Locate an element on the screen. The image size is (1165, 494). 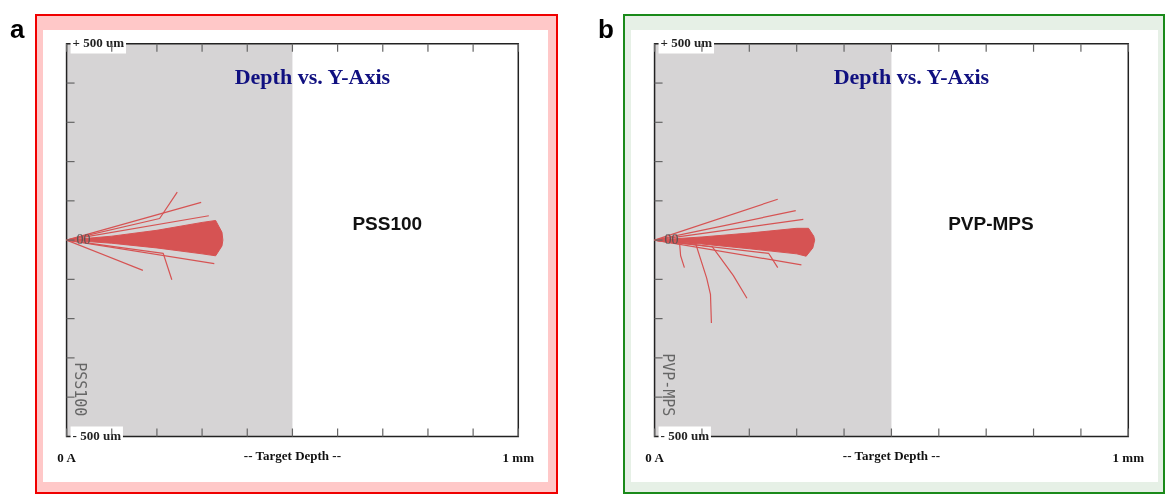
text: b is located at coordinates (606, 29).